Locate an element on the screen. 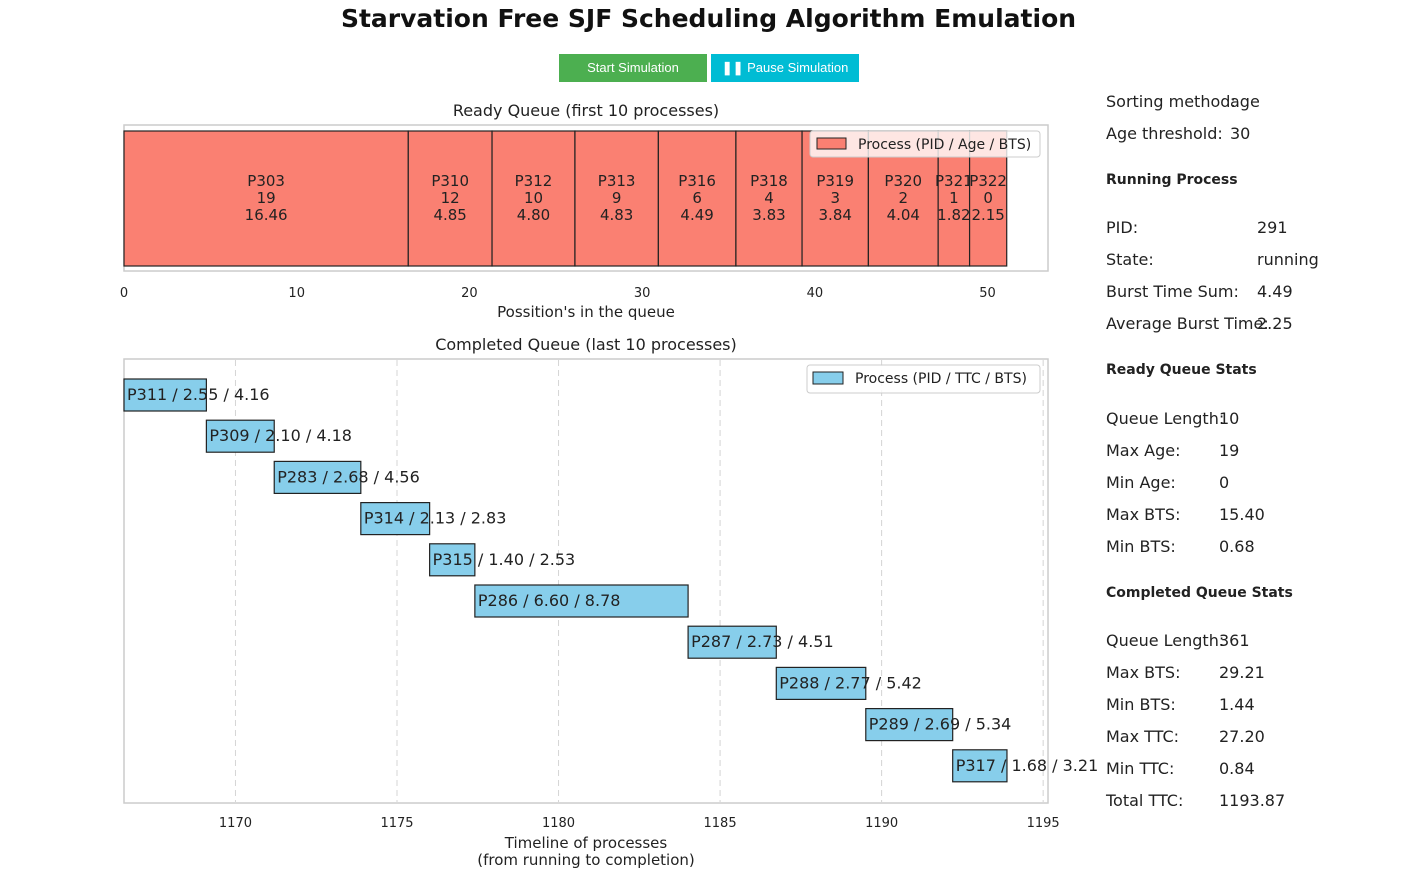  ready-bar-pid: P319 is located at coordinates (835, 181).